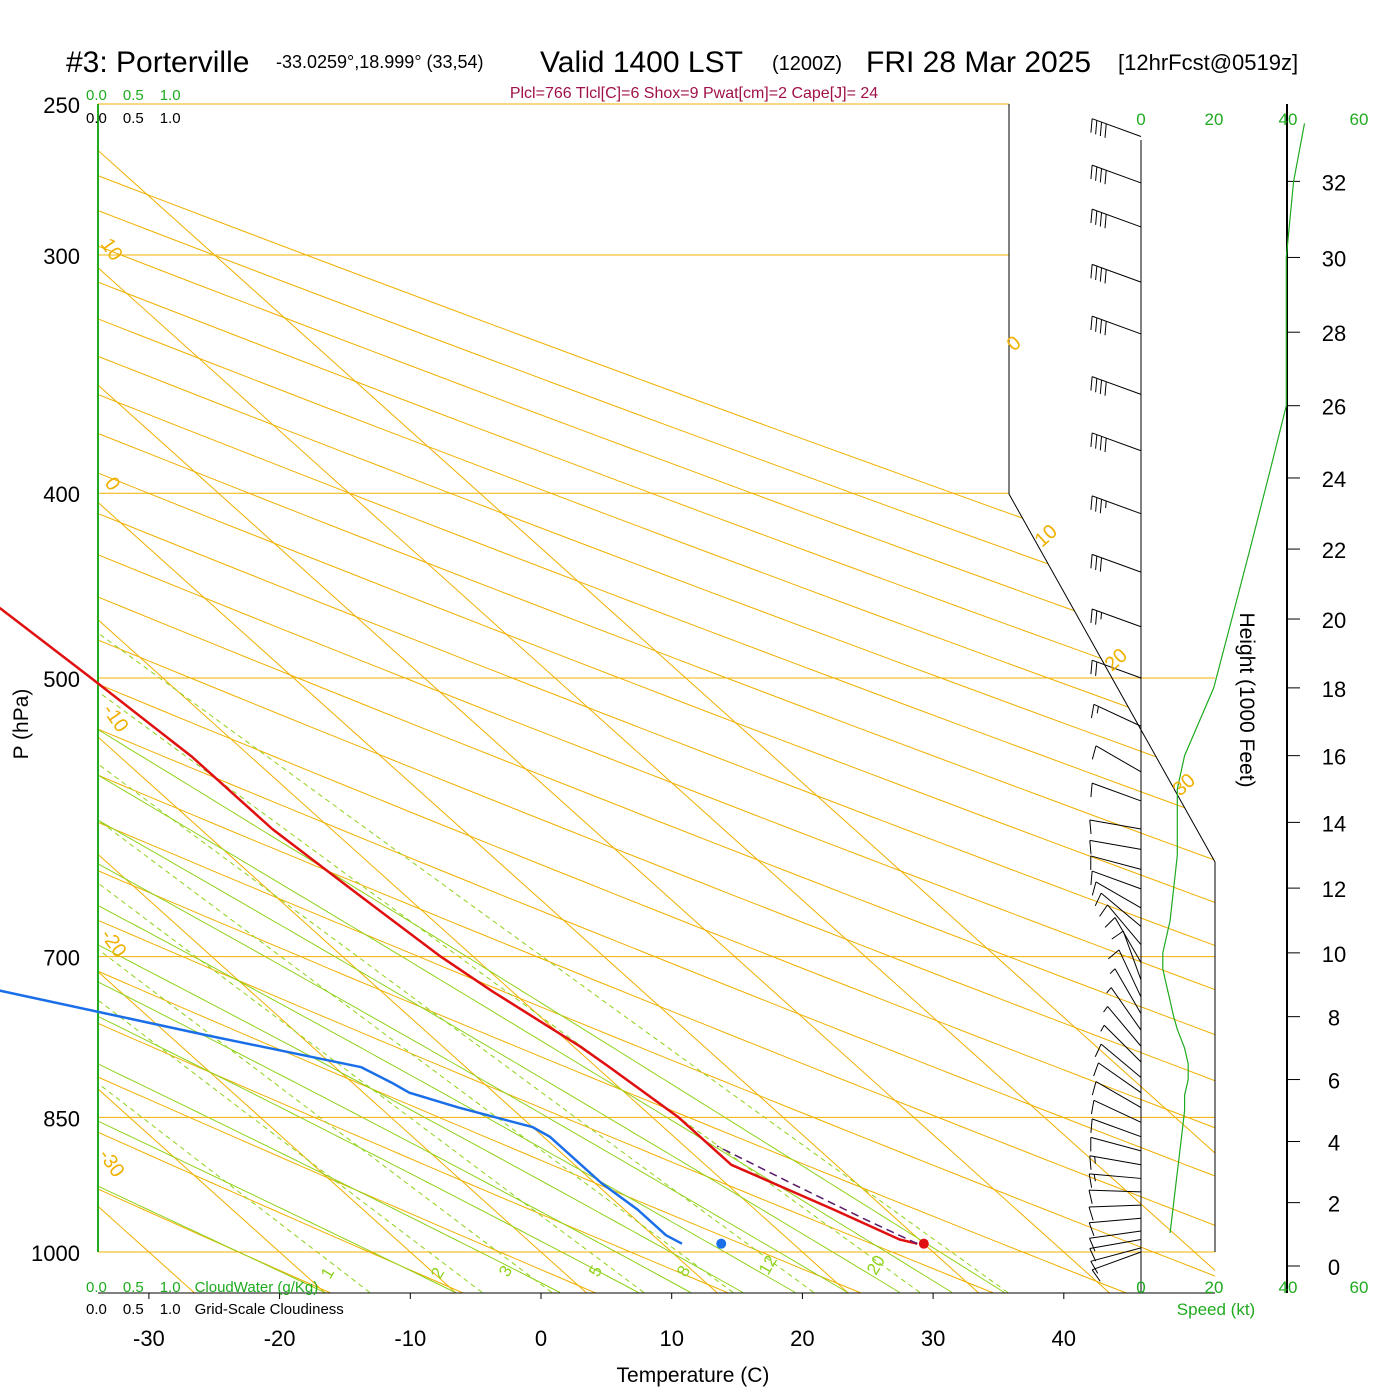 The width and height of the screenshot is (1400, 1400). Describe the element at coordinates (1064, 1338) in the screenshot. I see `x-tick-label: 40` at that location.